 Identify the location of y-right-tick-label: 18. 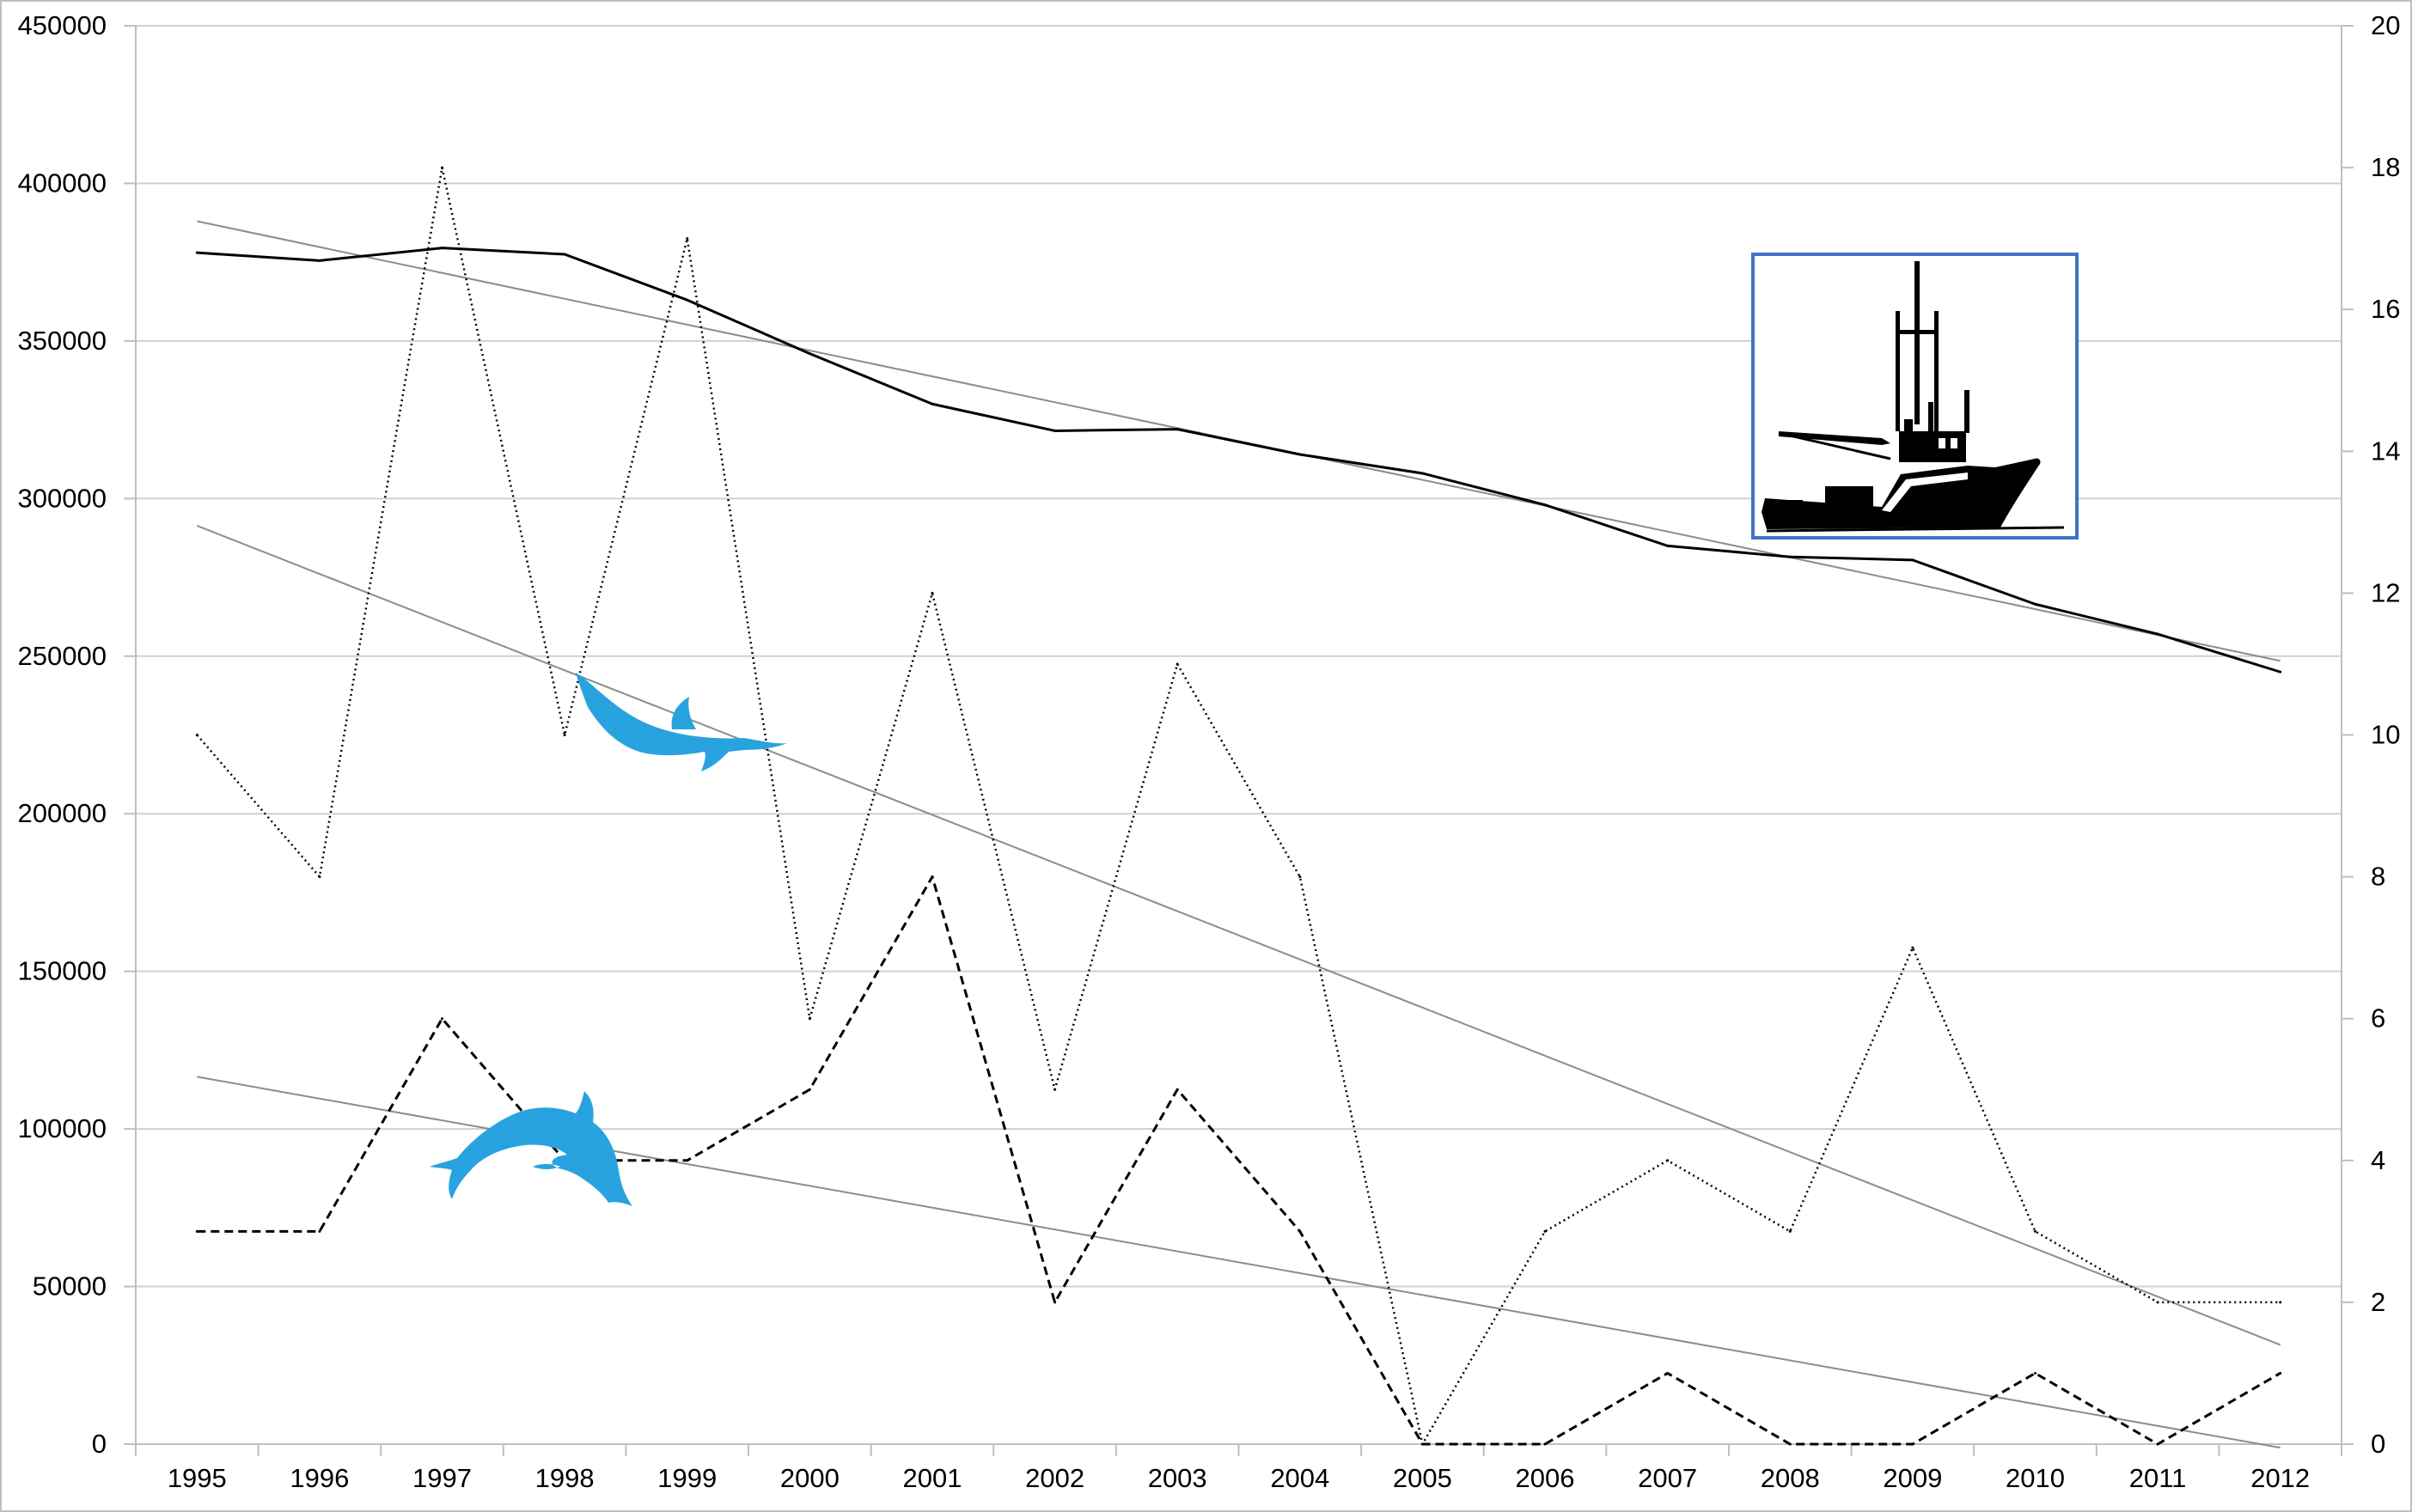
(2385, 167).